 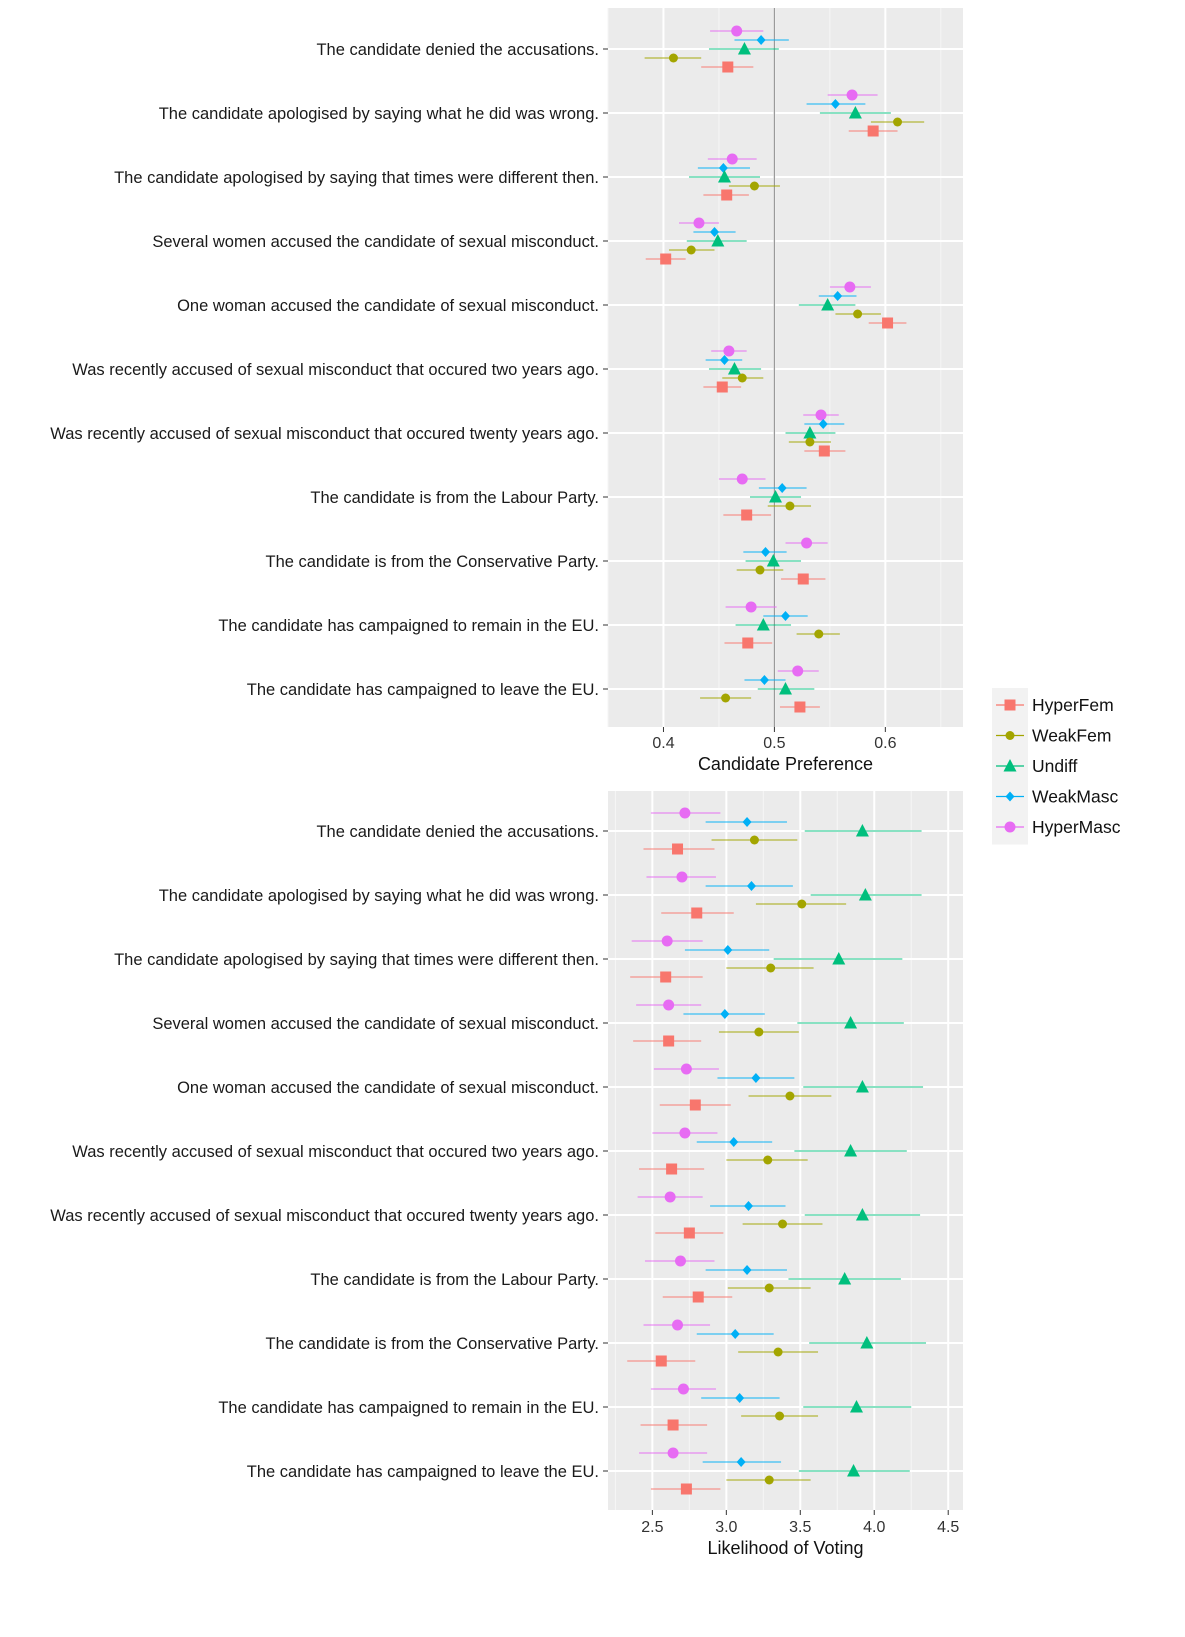 I want to click on legend-label: HyperMasc, so click(x=1076, y=827).